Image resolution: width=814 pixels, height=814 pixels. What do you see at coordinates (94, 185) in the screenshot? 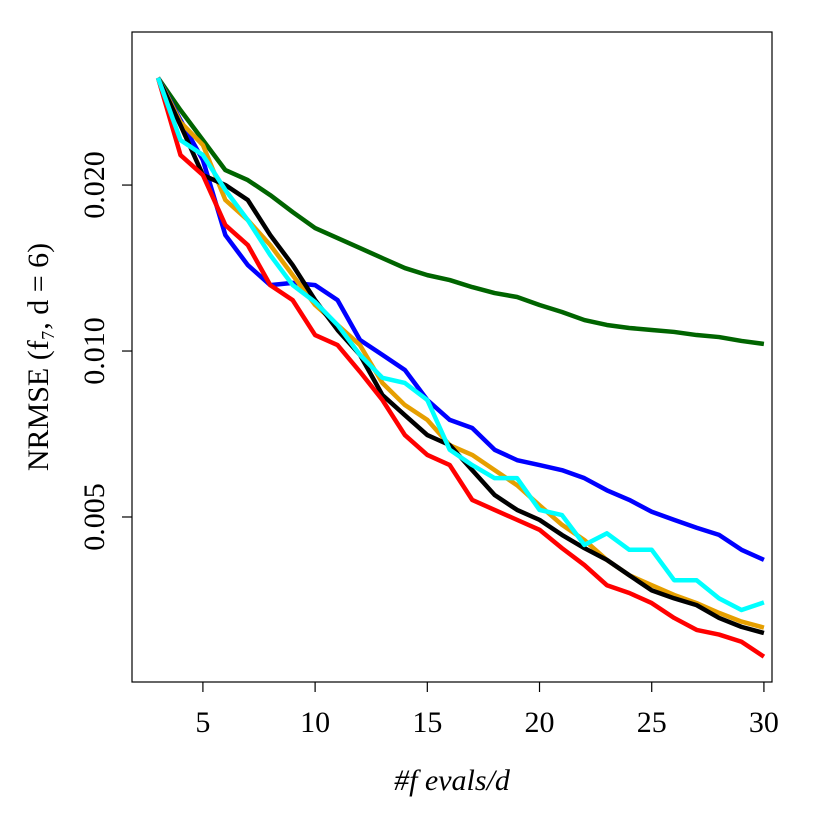
I see `y-tick-label: 0.020` at bounding box center [94, 185].